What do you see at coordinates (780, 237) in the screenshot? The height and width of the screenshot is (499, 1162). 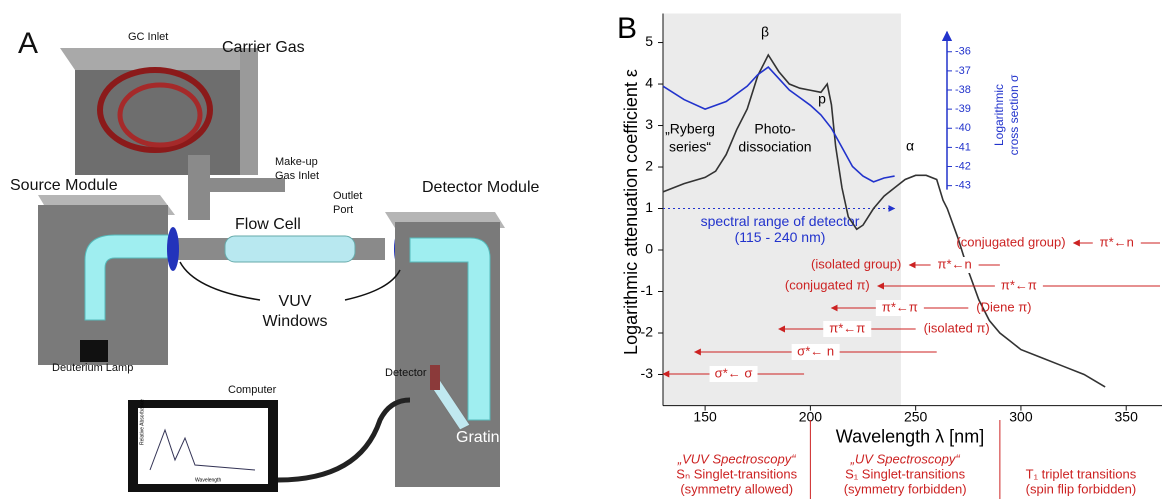 I see `annotation: (115 - 240 nm)` at bounding box center [780, 237].